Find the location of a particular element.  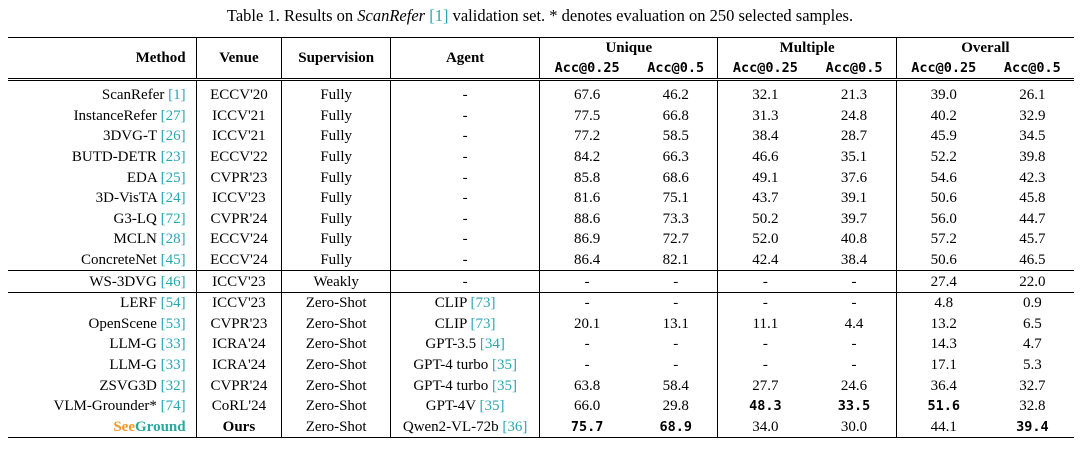

value-cell: 27.4 is located at coordinates (943, 281).